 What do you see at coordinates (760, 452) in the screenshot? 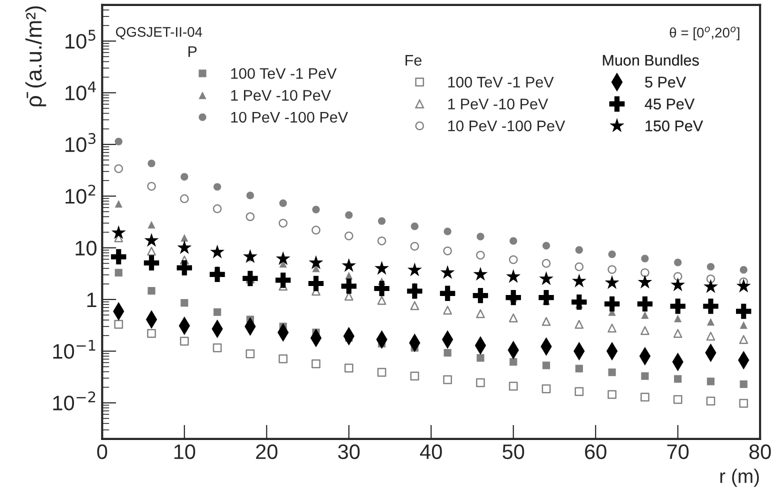
I see `x-tick-label: 80` at bounding box center [760, 452].